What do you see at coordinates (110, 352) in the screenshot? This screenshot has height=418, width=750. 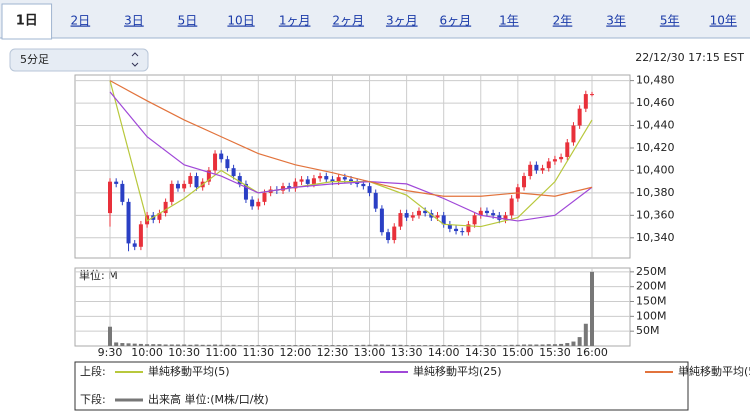 I see `x-tick-label: 9:30` at bounding box center [110, 352].